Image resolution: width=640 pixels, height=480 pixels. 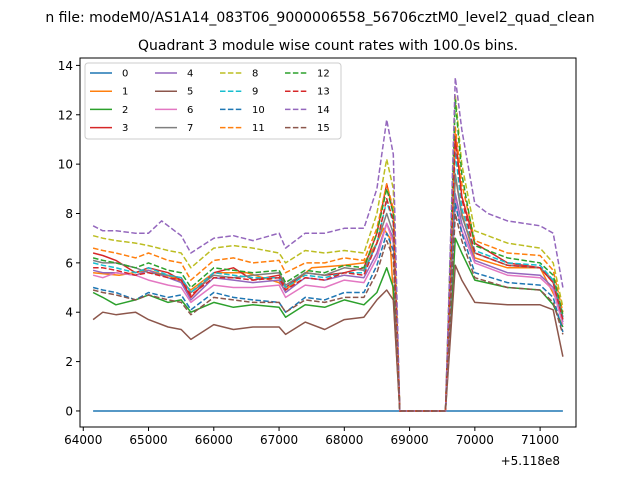 I want to click on legend-label-7: 7, so click(x=190, y=128).